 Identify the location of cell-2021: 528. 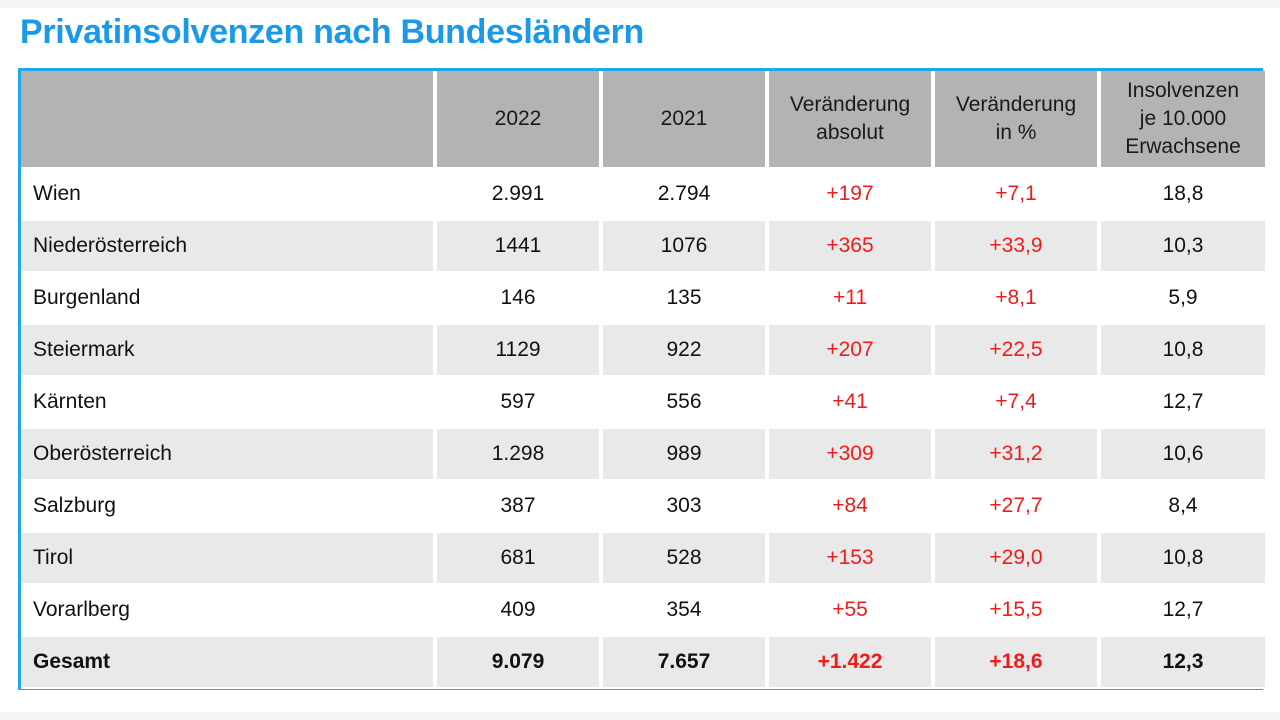
(685, 558).